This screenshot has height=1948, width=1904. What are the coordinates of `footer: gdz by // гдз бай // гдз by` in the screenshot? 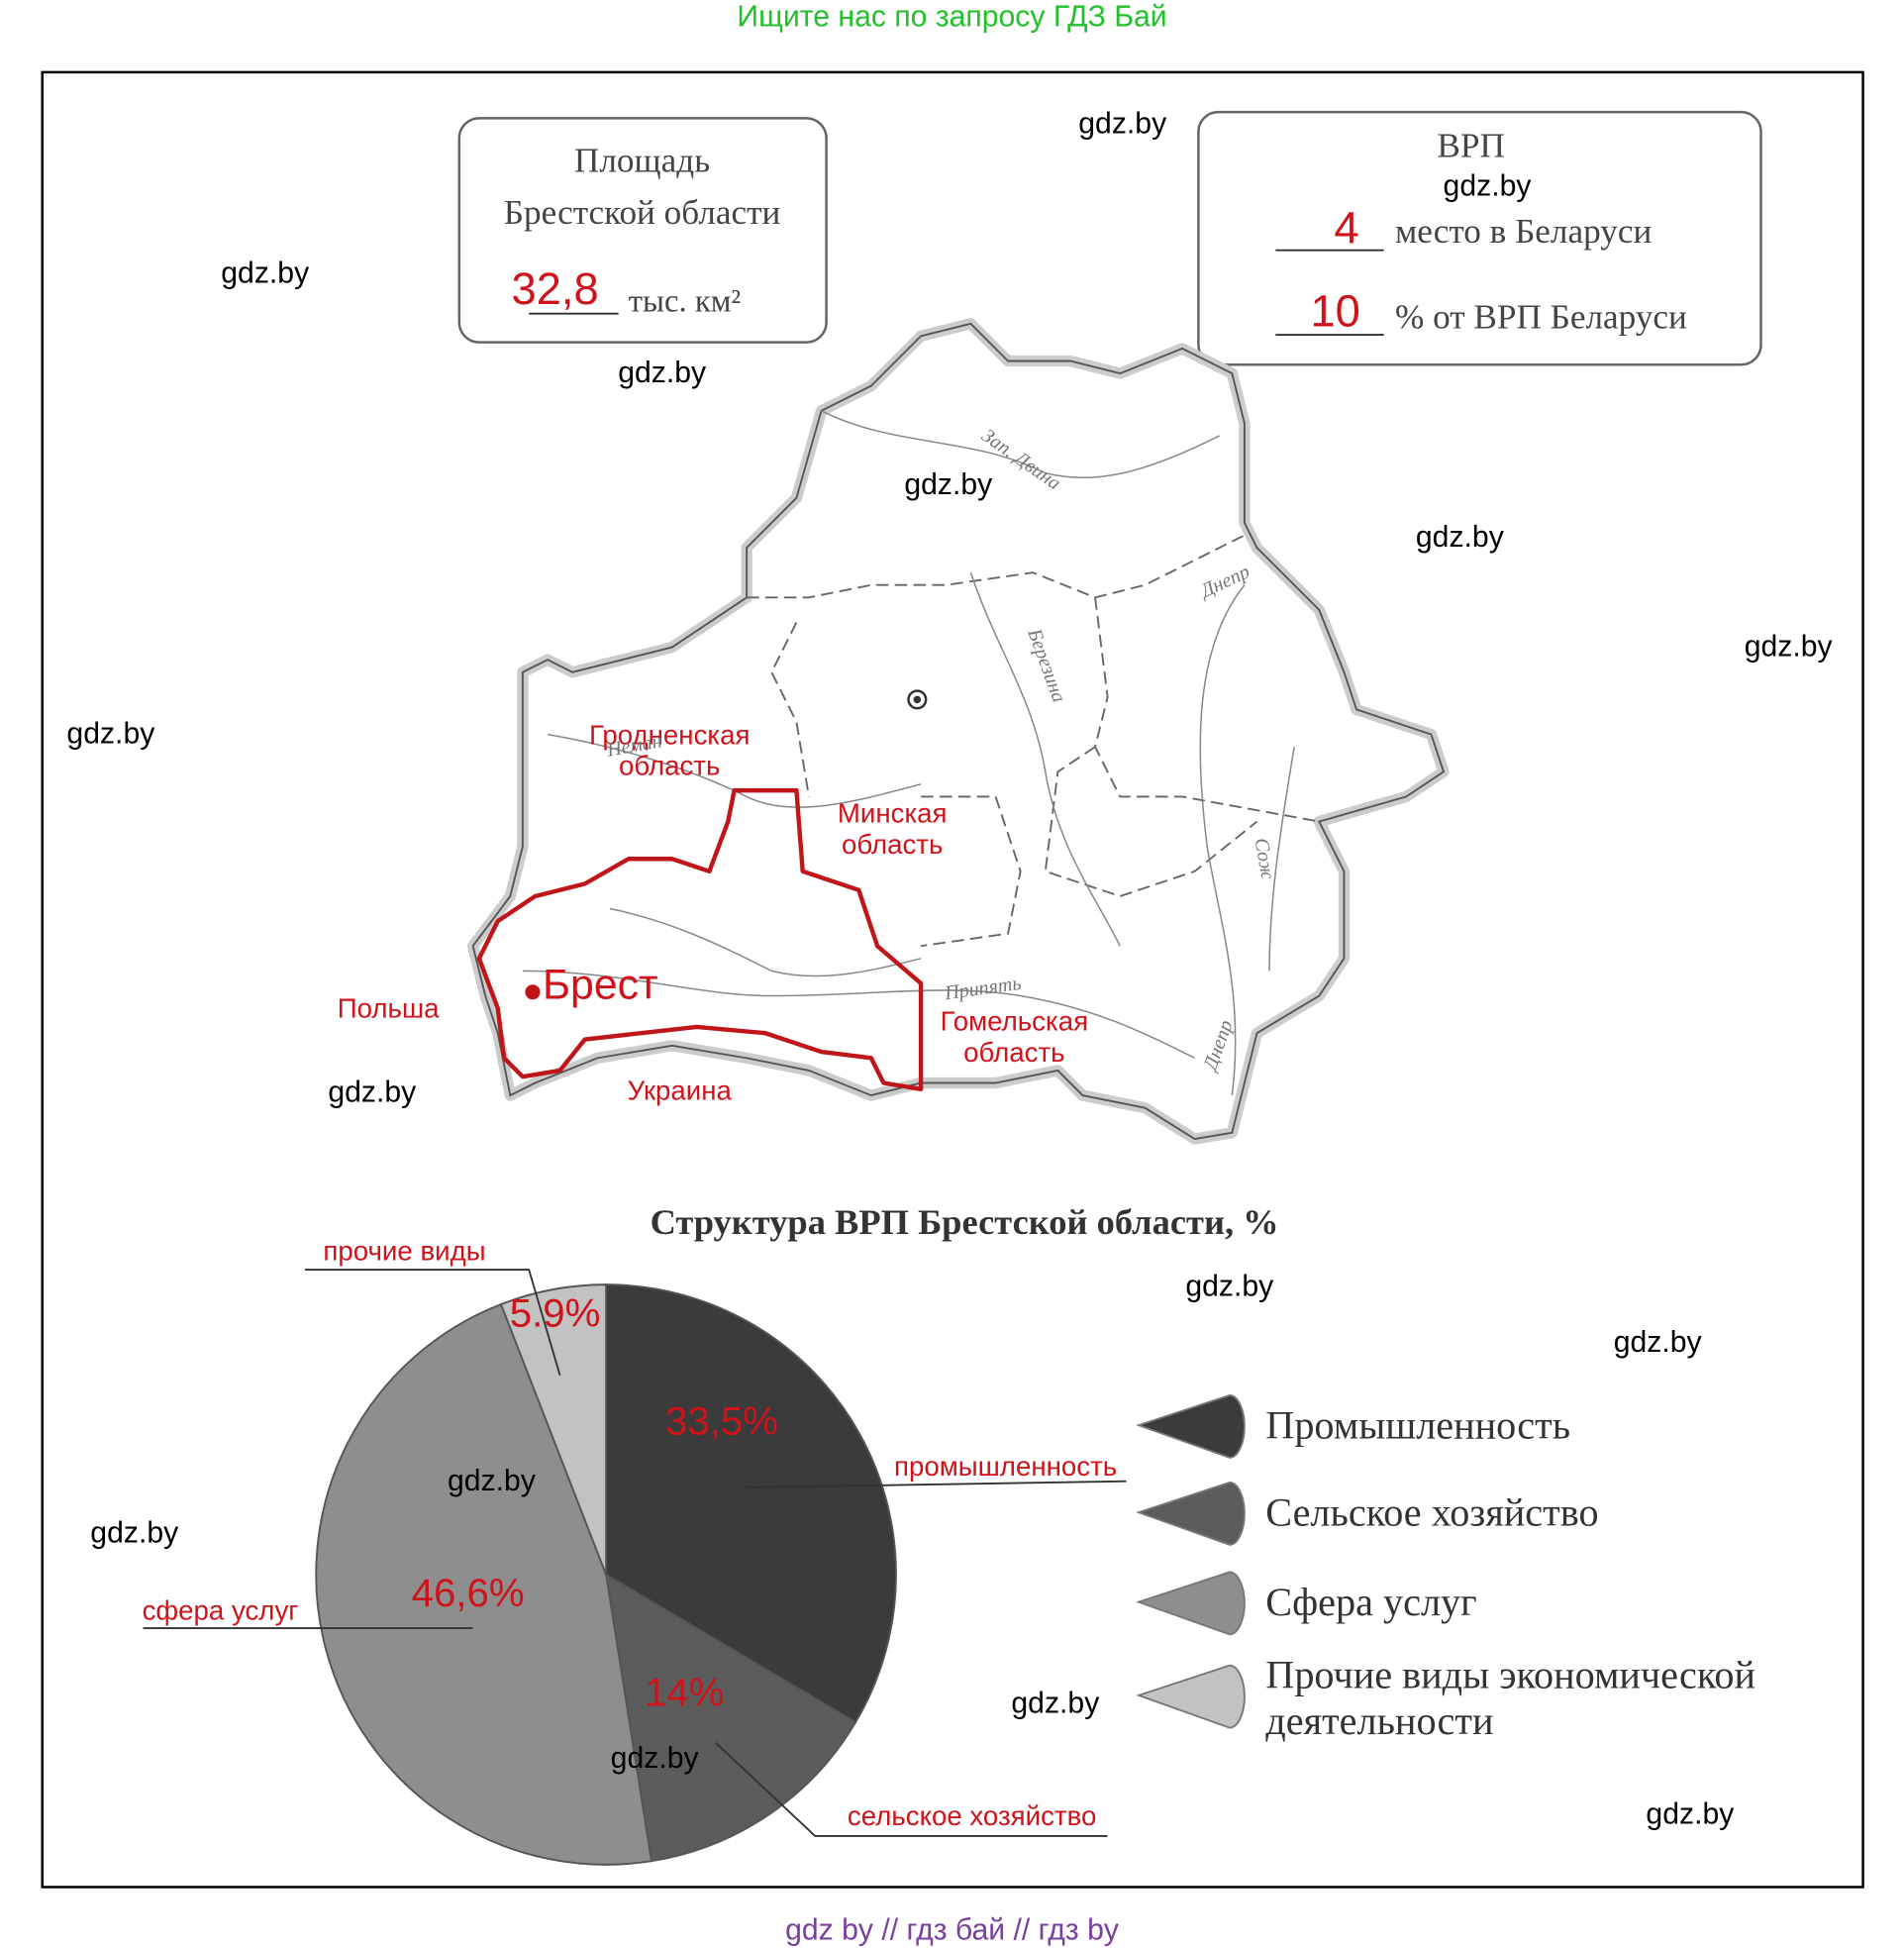 It's located at (952, 1931).